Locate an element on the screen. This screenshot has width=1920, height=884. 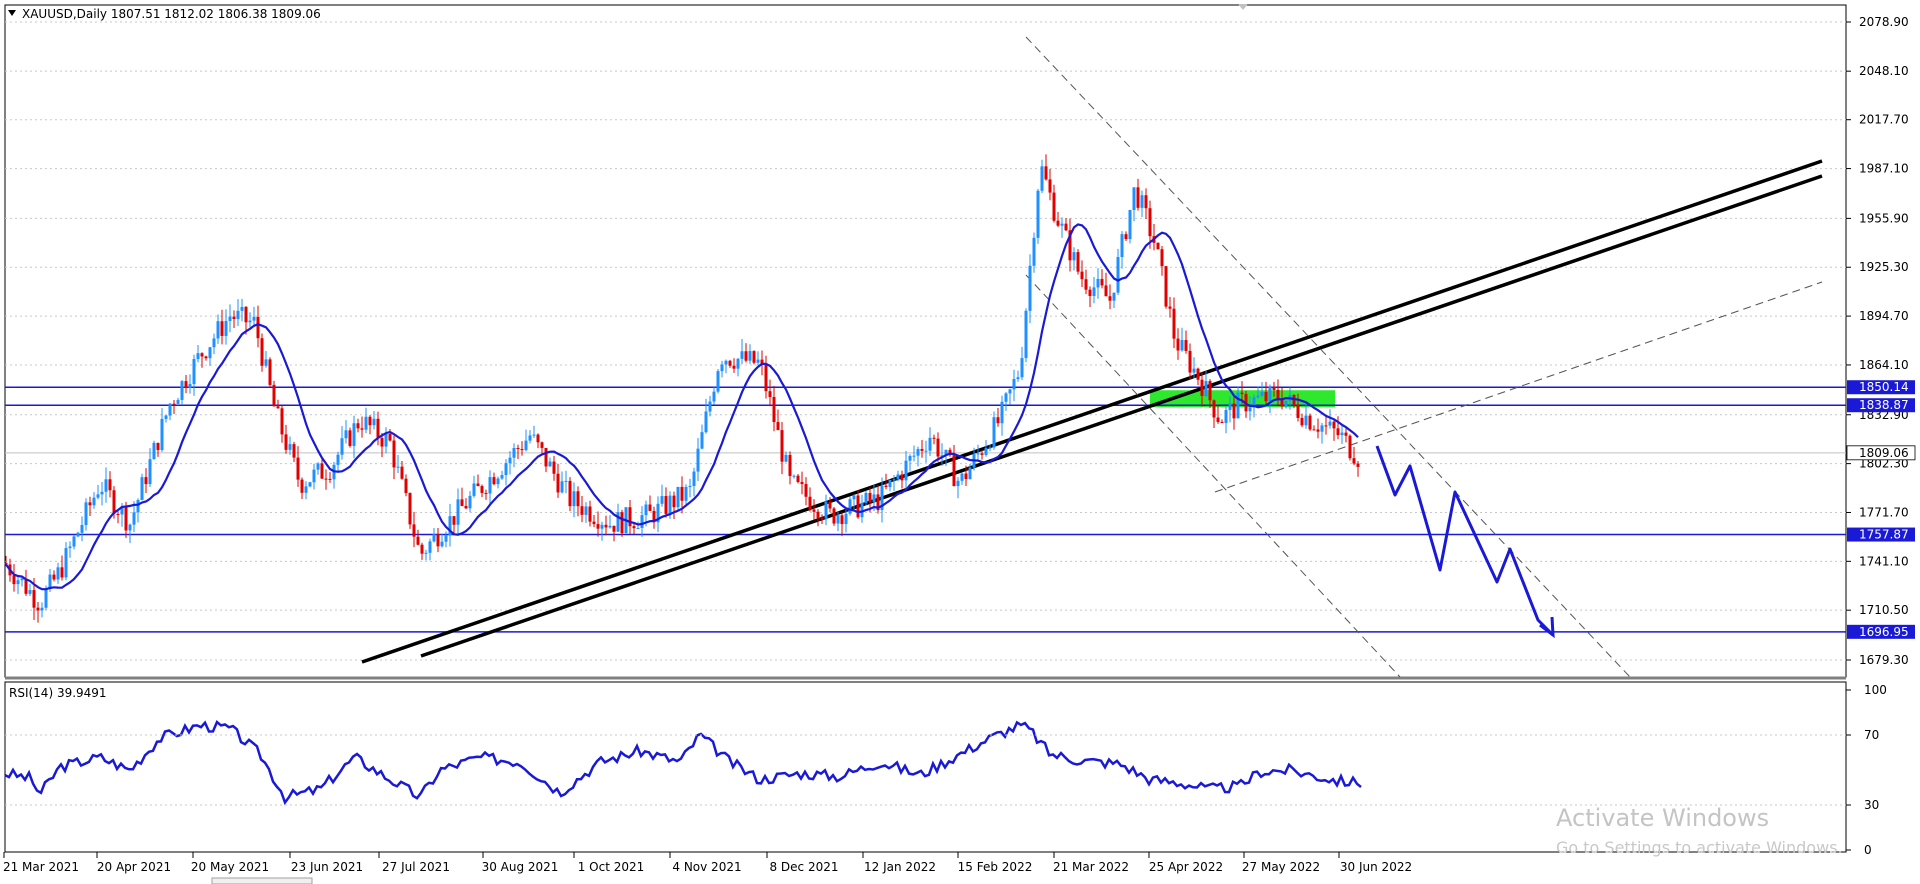
channel-line-support is located at coordinates (1518, 387).